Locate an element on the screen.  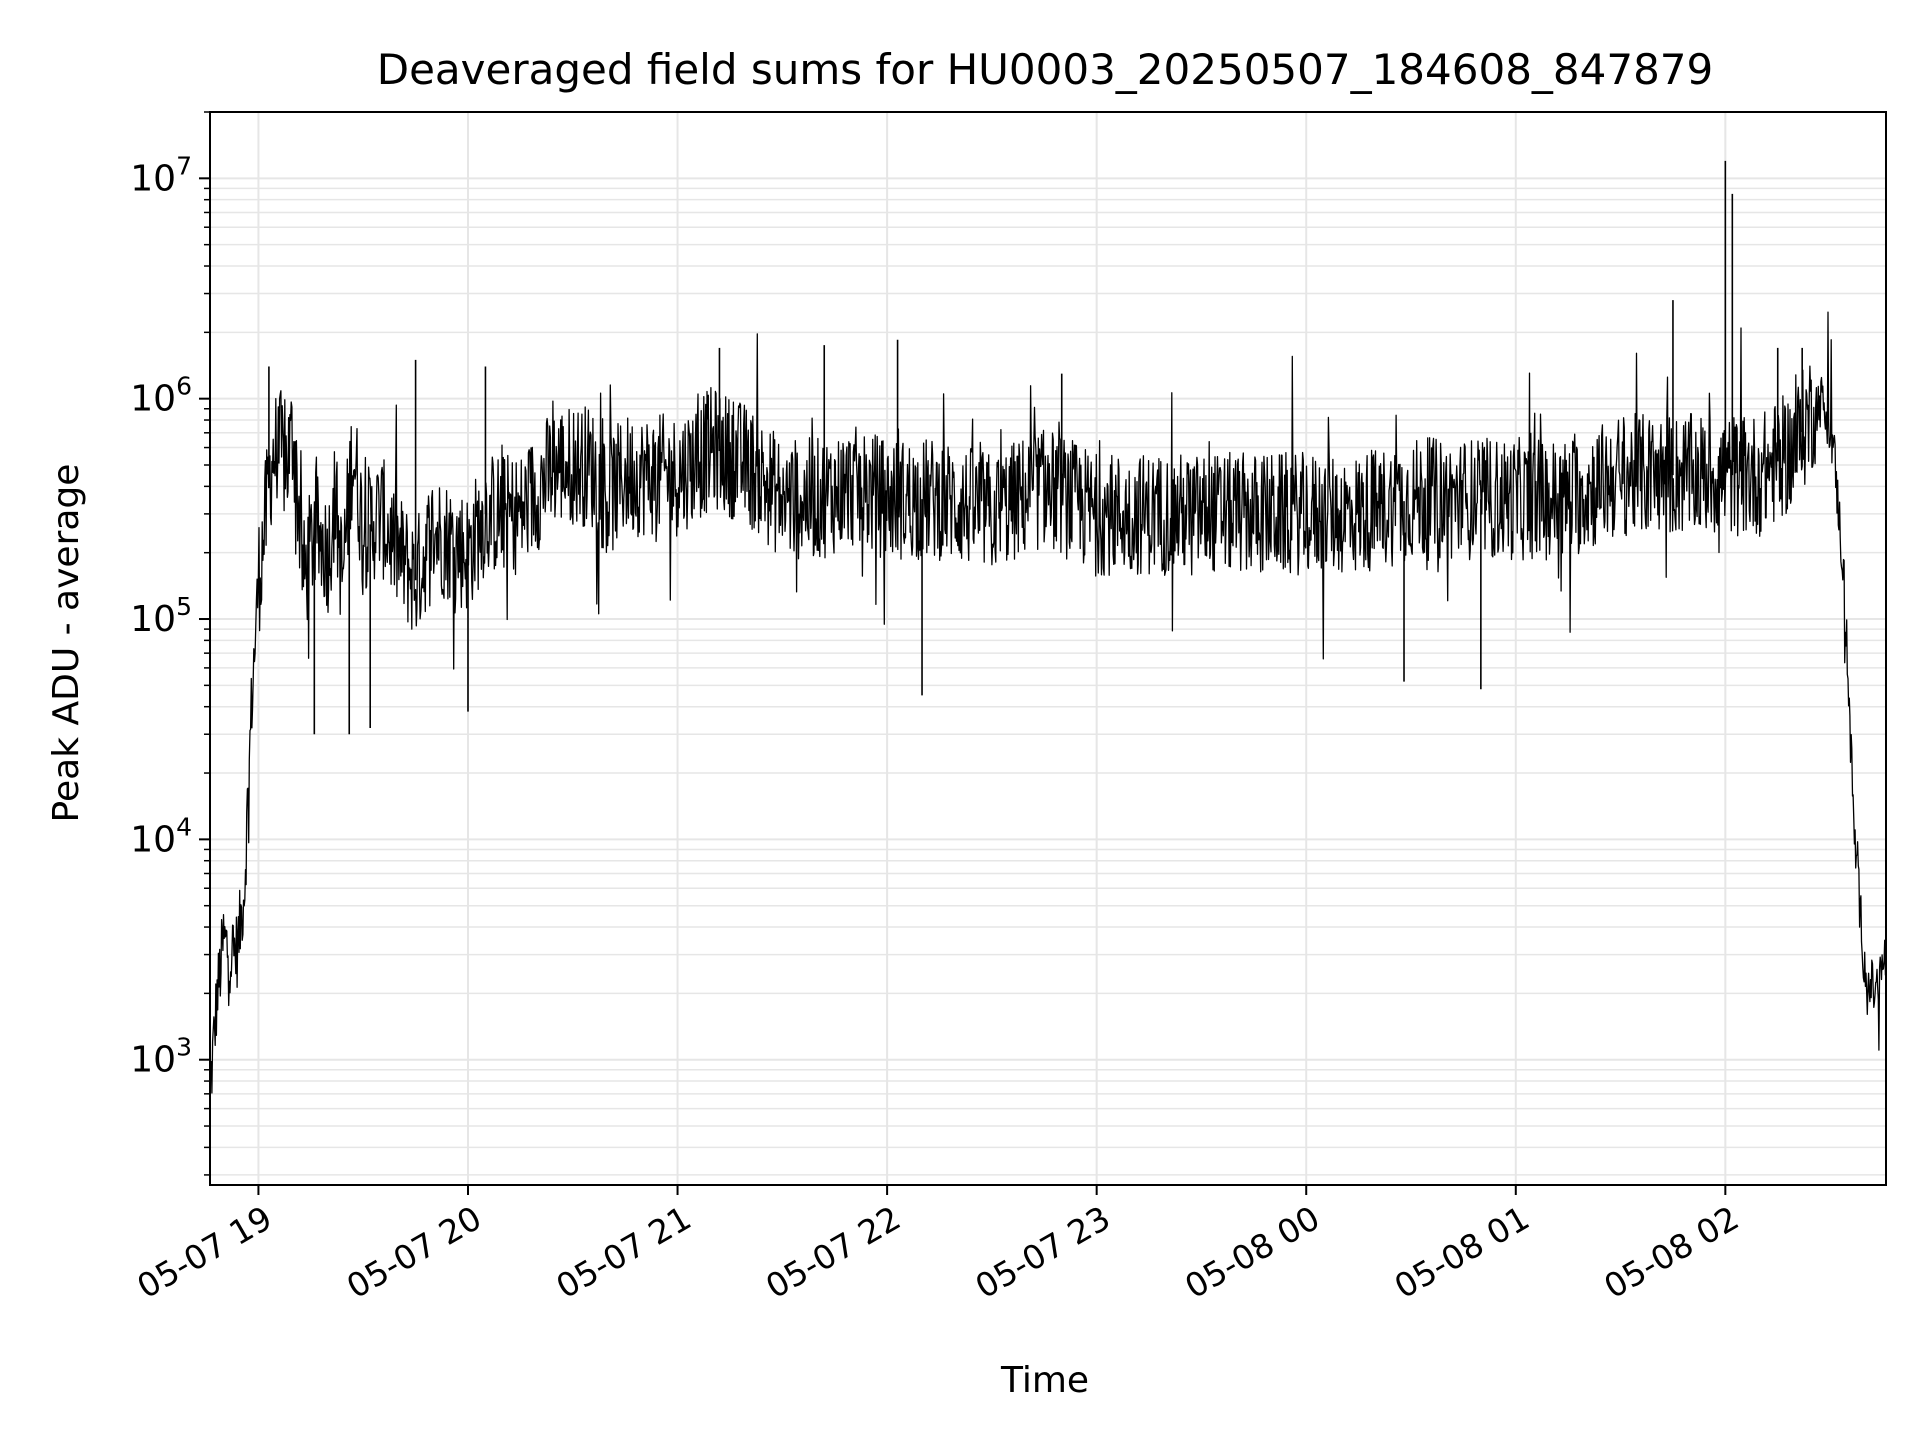
y-tick-label: 10³ is located at coordinates (161, 1057).